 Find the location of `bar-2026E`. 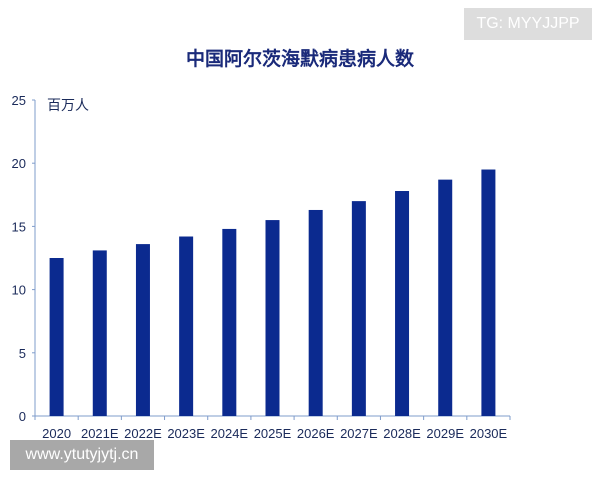

bar-2026E is located at coordinates (315, 312).